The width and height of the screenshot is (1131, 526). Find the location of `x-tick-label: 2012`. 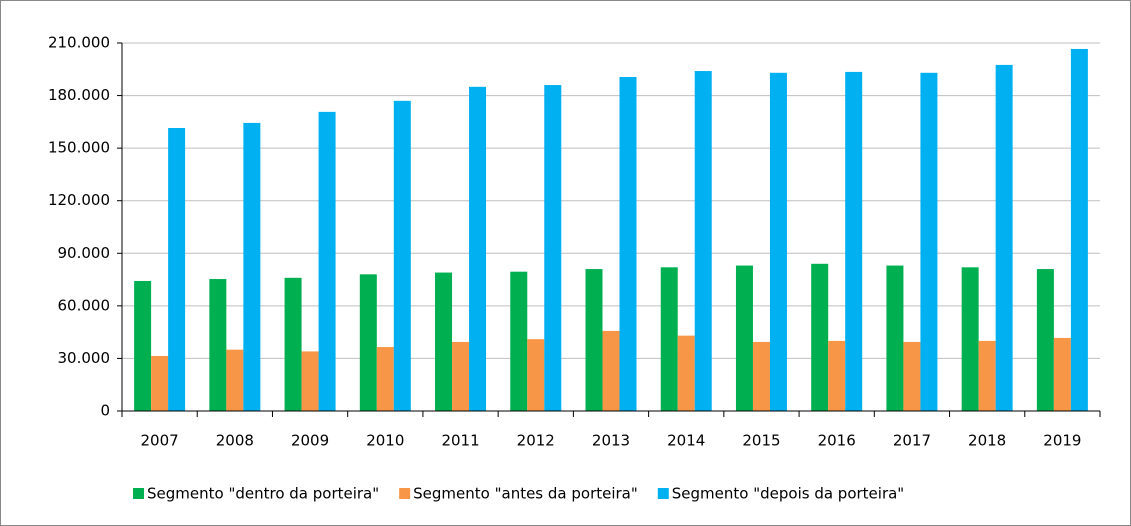

x-tick-label: 2012 is located at coordinates (536, 441).